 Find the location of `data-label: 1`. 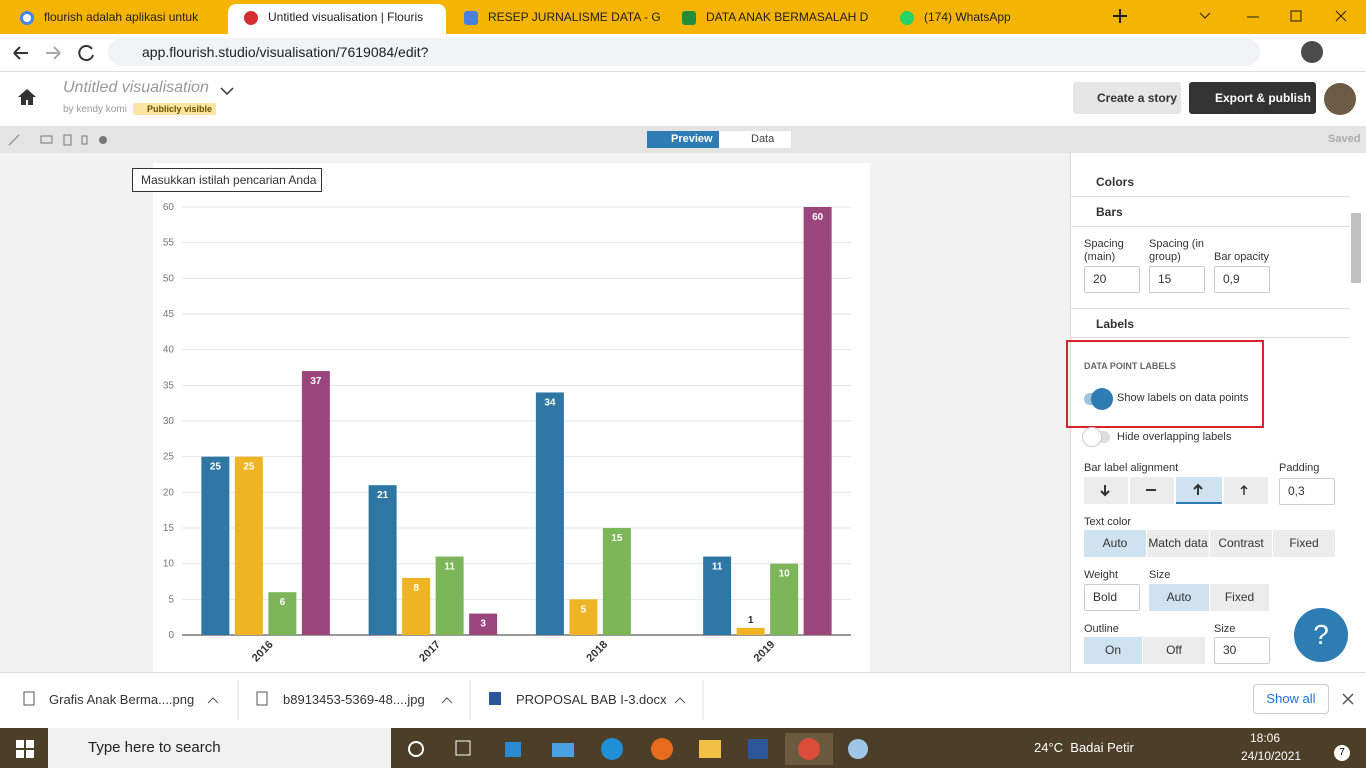

data-label: 1 is located at coordinates (751, 620).